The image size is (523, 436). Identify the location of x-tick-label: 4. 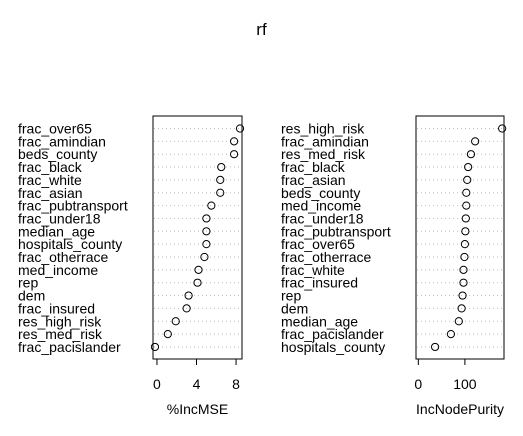
(197, 384).